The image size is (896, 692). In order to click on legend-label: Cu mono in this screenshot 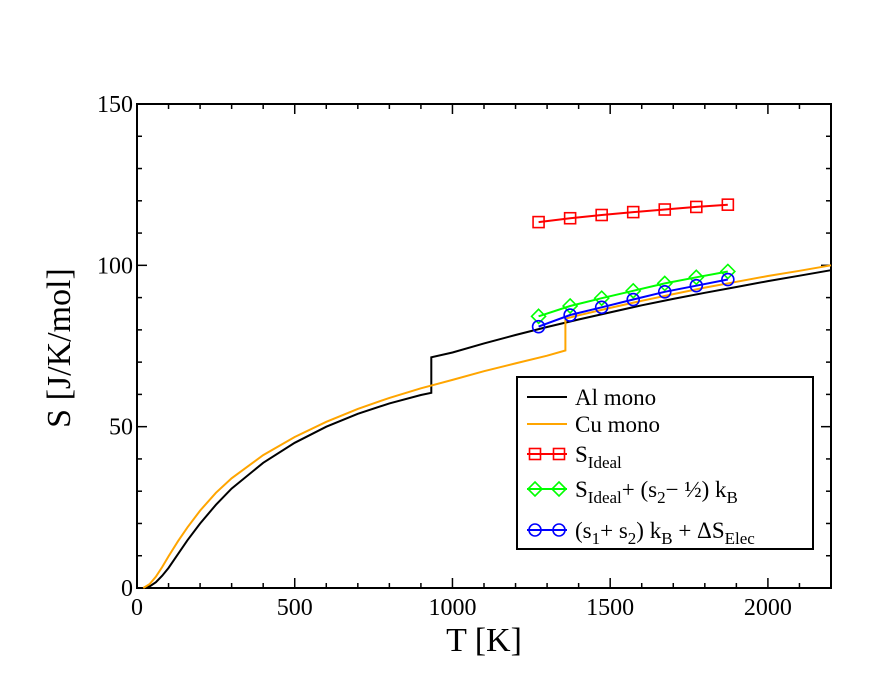, I will do `click(617, 424)`.